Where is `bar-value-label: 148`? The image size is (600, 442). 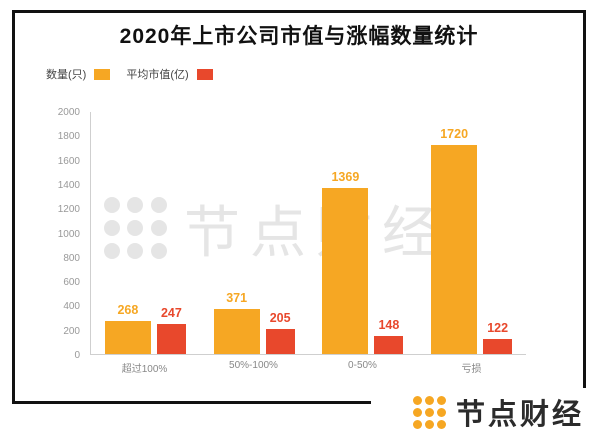
bar-value-label: 148 is located at coordinates (389, 325).